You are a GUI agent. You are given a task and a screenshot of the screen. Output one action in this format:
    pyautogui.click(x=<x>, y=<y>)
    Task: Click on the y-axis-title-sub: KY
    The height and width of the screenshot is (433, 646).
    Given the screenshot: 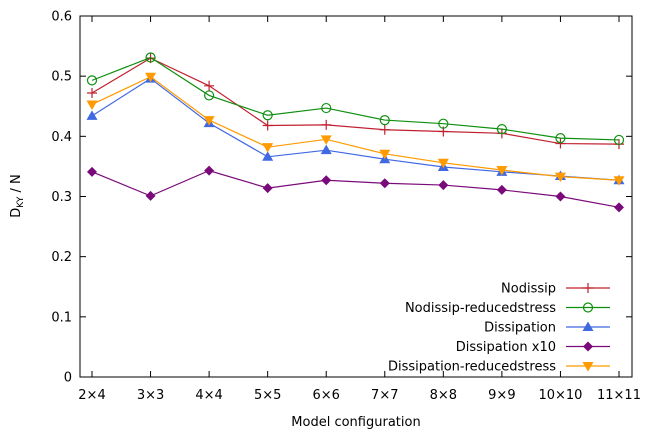 What is the action you would take?
    pyautogui.click(x=21, y=202)
    